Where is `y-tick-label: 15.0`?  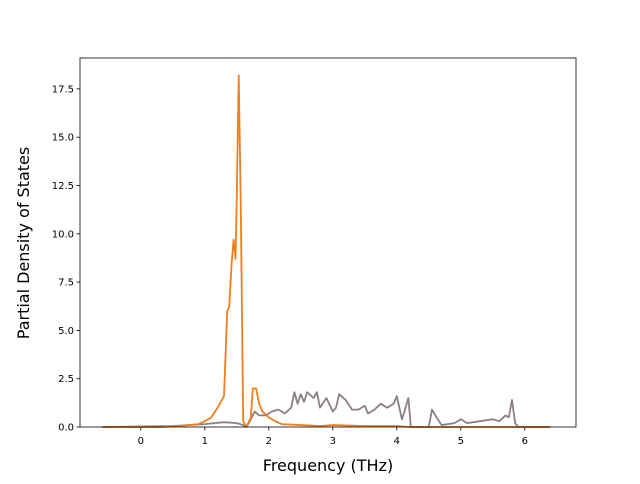
y-tick-label: 15.0 is located at coordinates (63, 138).